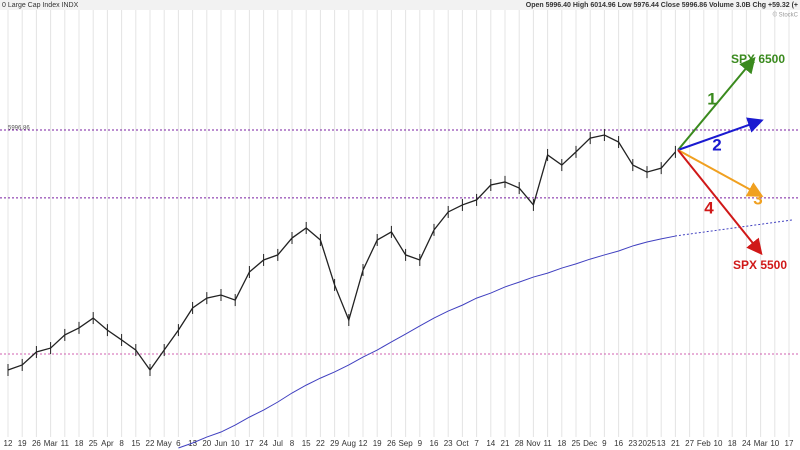 This screenshot has width=800, height=450. Describe the element at coordinates (490, 443) in the screenshot. I see `x-tick-label: 14` at that location.